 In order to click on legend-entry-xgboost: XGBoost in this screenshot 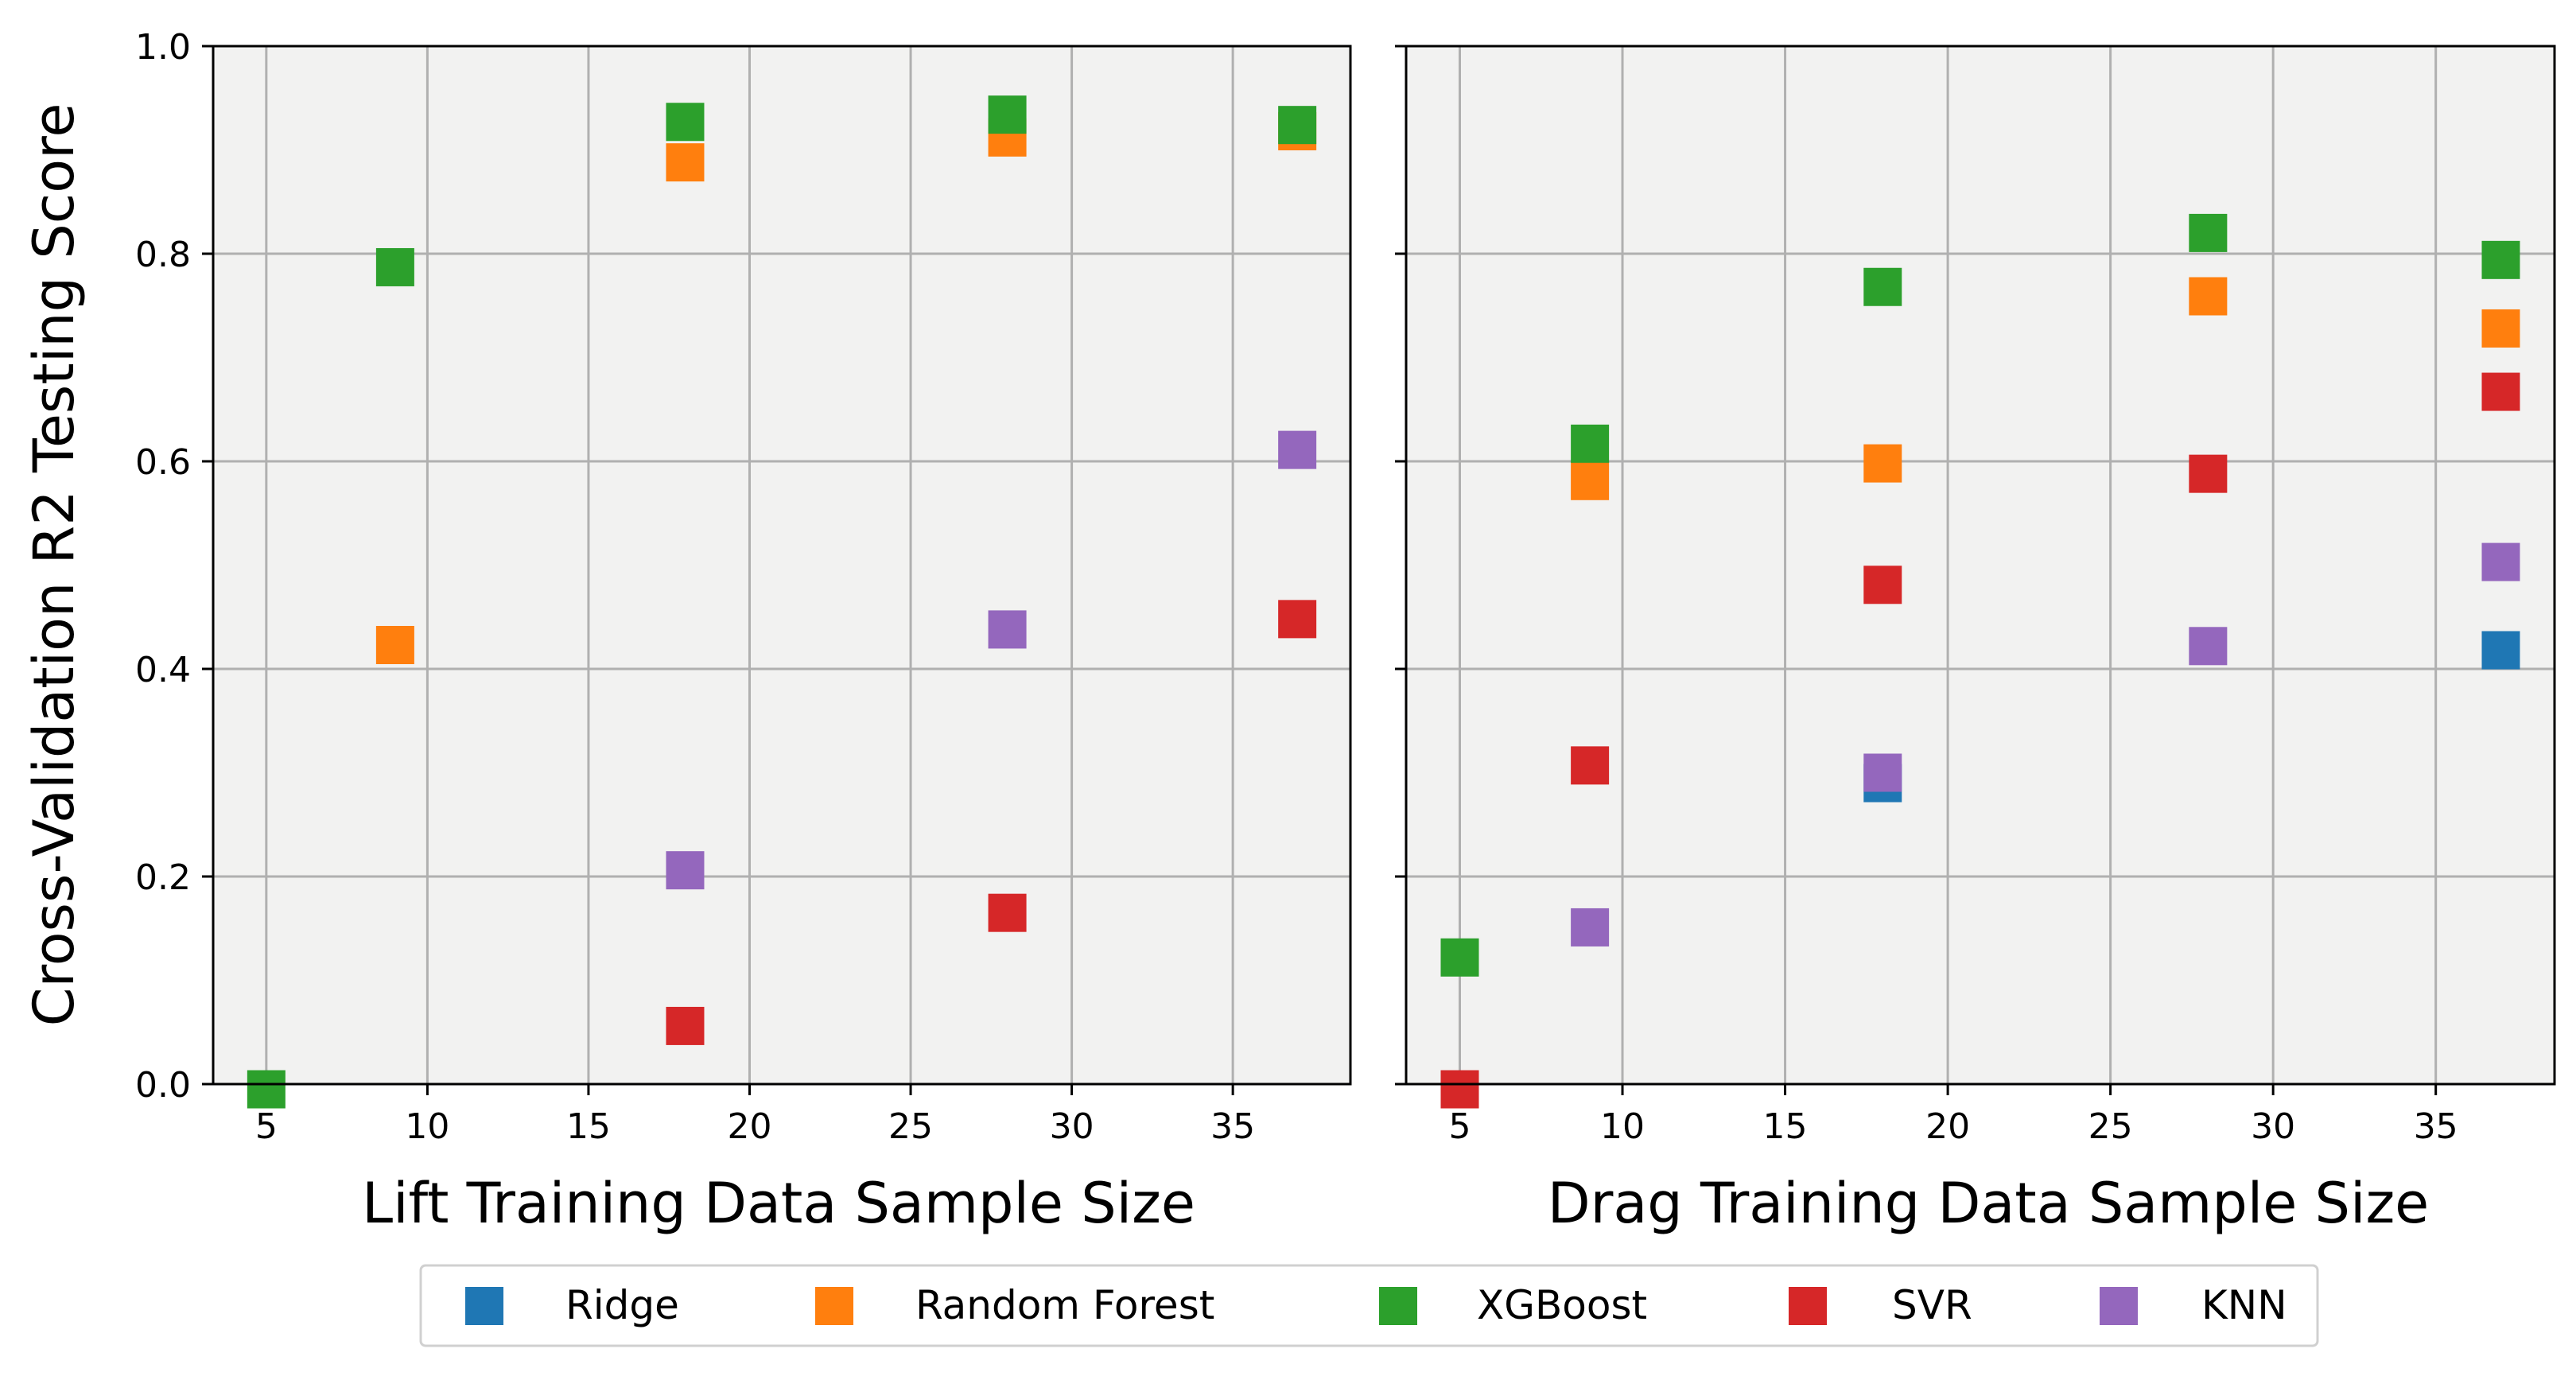, I will do `click(1513, 1305)`.